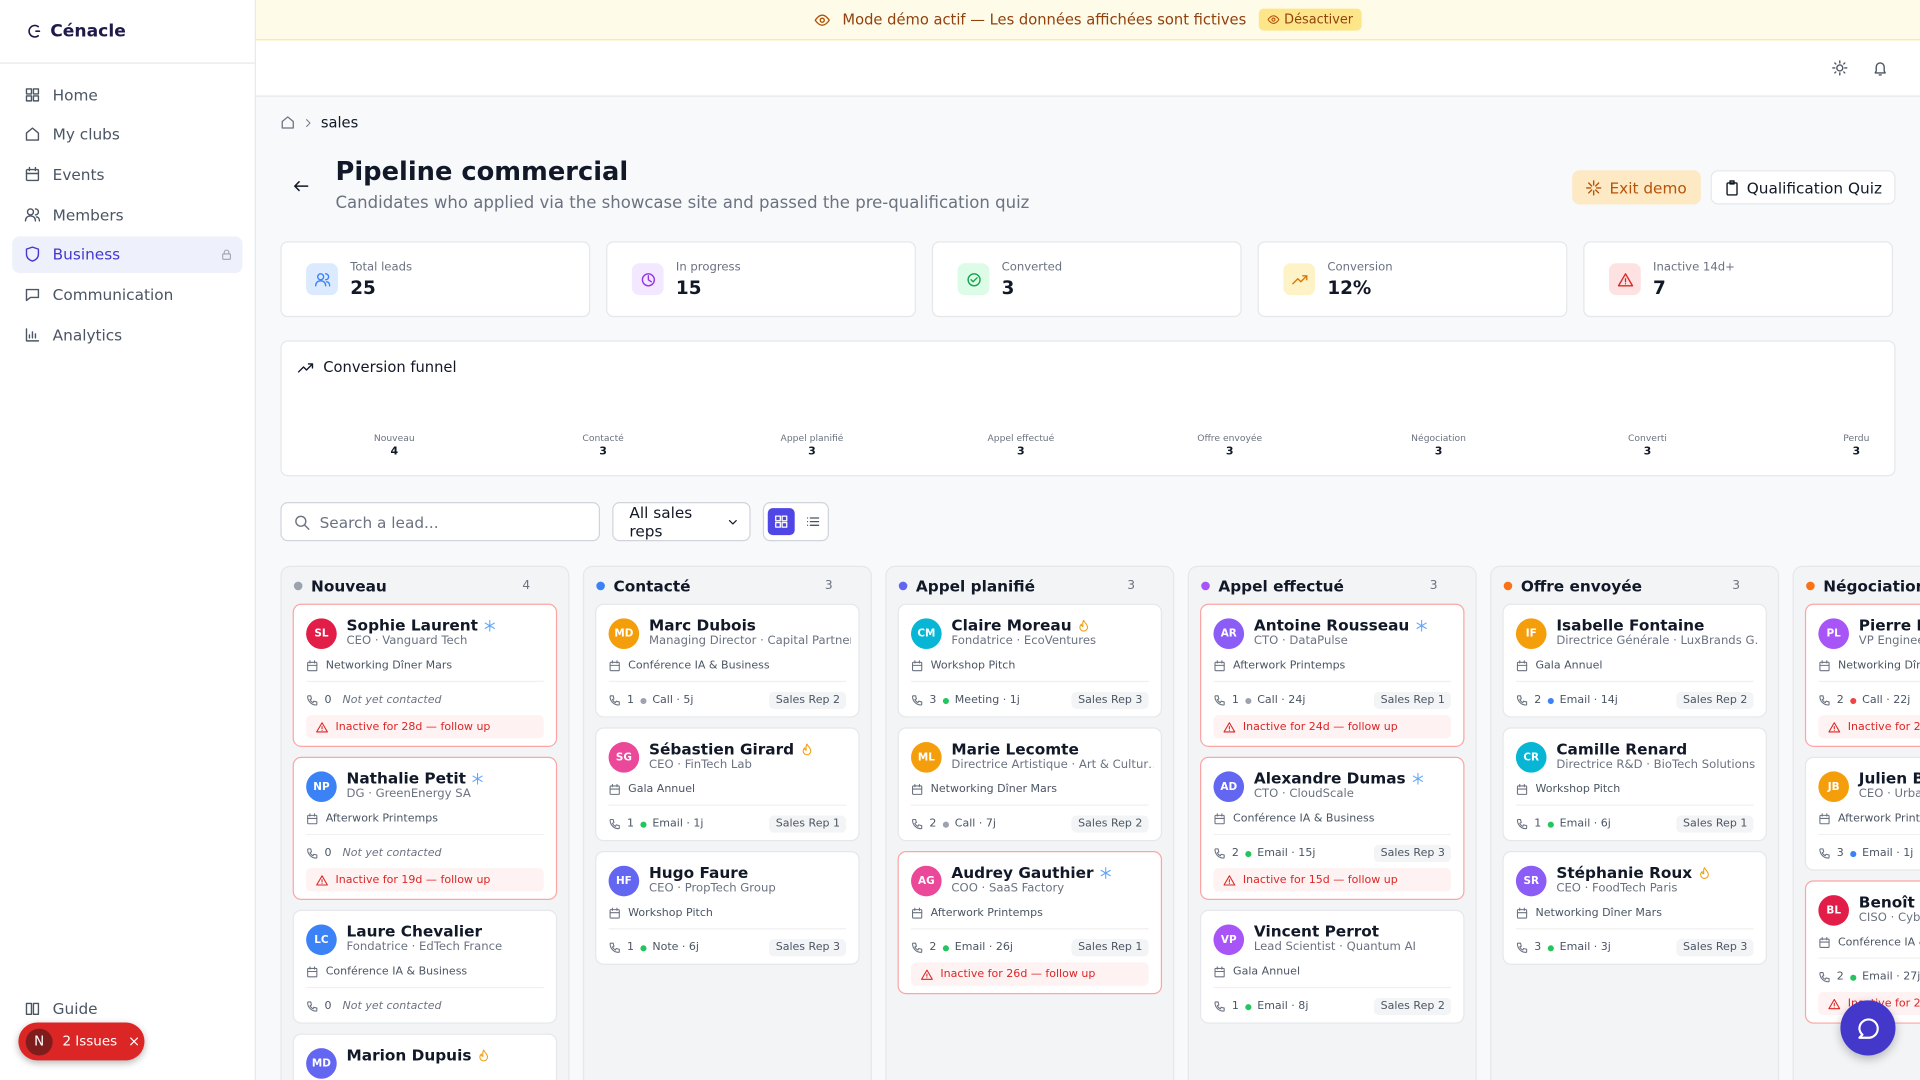 The height and width of the screenshot is (1080, 1920). What do you see at coordinates (813, 521) in the screenshot?
I see `list-view-button` at bounding box center [813, 521].